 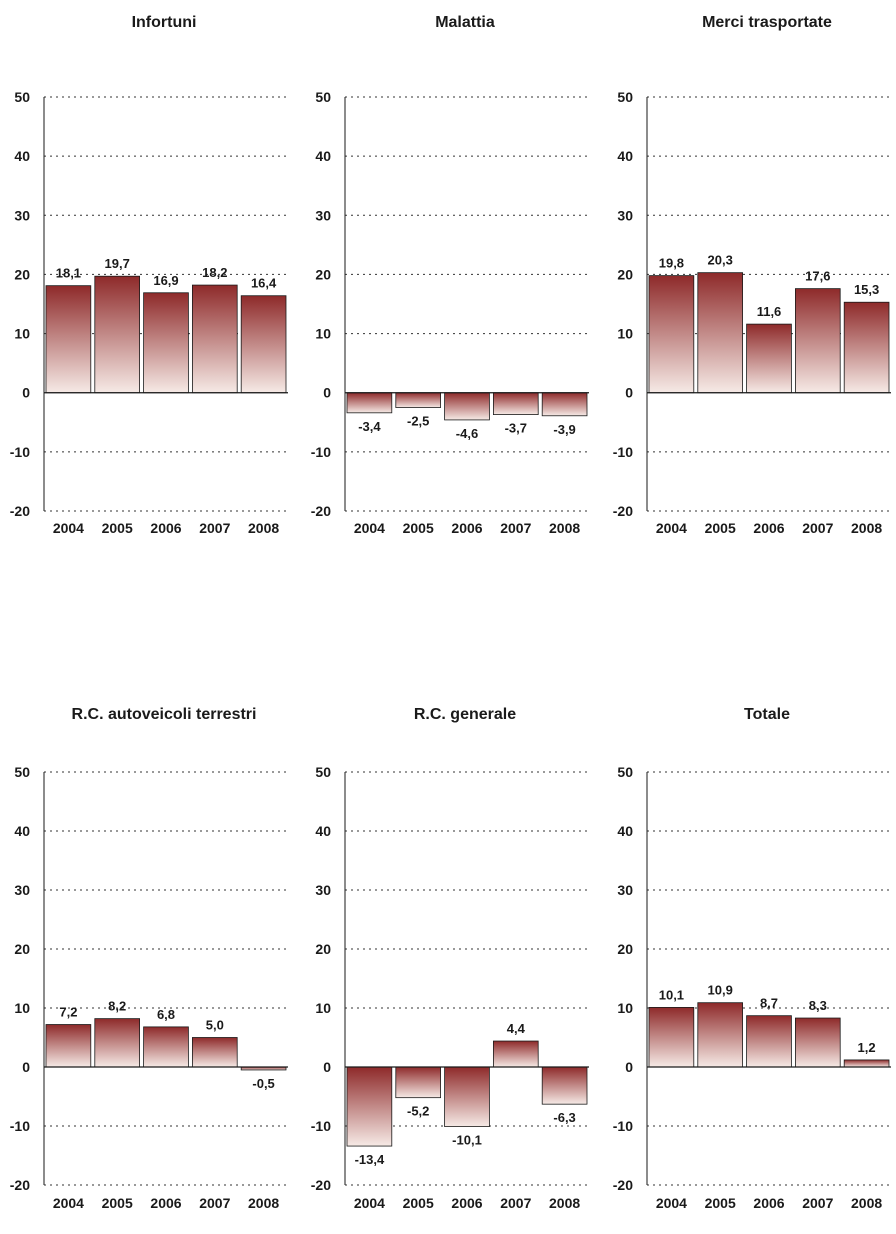 I want to click on data-label: 8,3, so click(x=818, y=1005).